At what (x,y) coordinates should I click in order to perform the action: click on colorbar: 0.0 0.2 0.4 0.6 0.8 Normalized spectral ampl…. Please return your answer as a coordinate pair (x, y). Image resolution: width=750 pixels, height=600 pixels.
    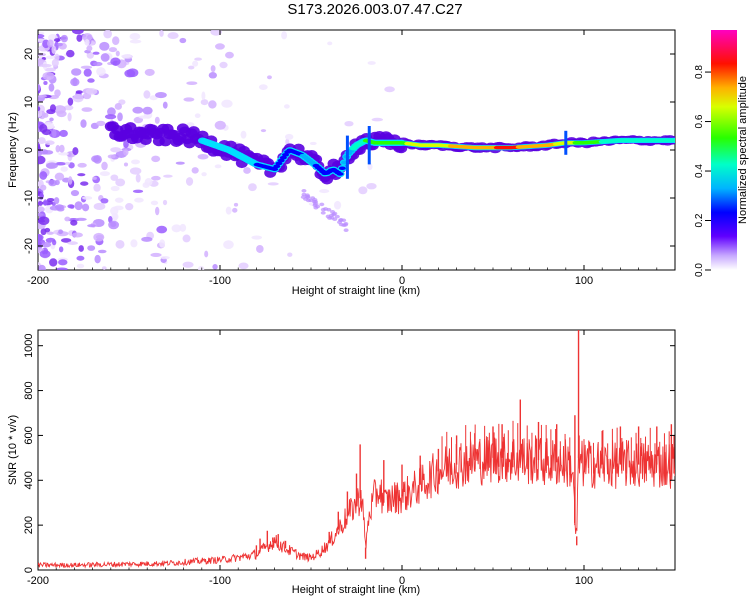
    Looking at the image, I should click on (721, 153).